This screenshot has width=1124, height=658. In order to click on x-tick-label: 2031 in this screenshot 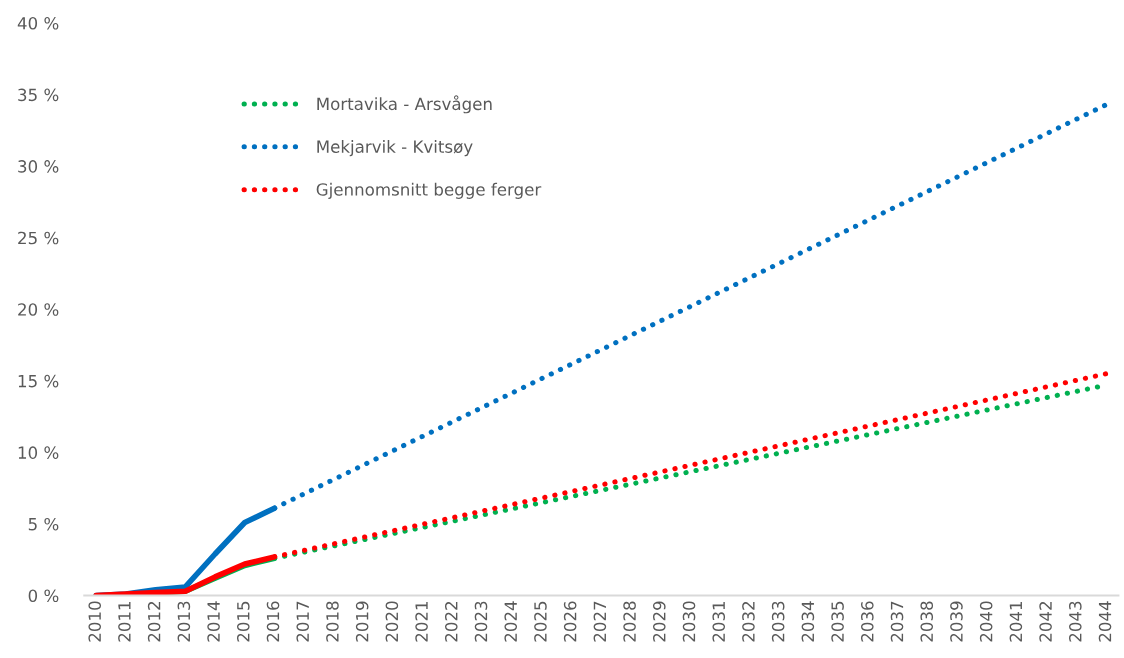, I will do `click(719, 621)`.